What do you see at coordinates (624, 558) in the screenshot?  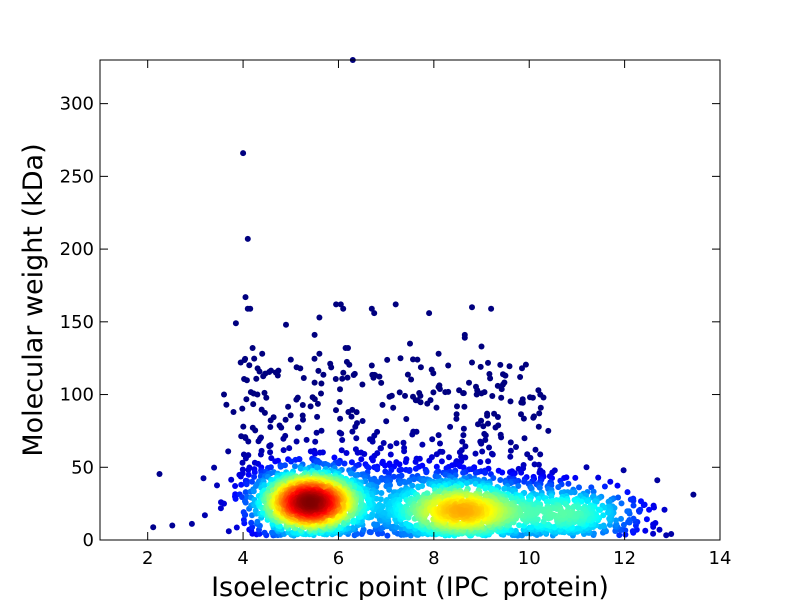 I see `x-tick-label: 12` at bounding box center [624, 558].